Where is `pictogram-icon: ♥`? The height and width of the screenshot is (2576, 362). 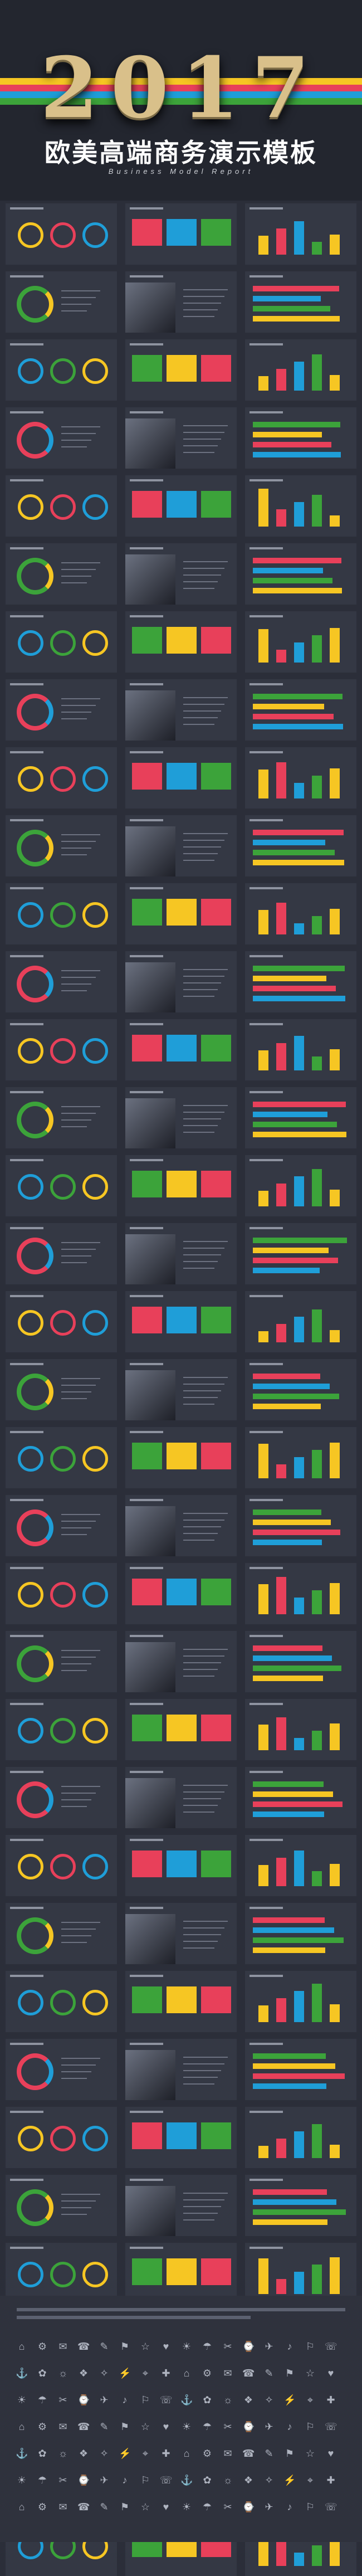 pictogram-icon: ♥ is located at coordinates (166, 2506).